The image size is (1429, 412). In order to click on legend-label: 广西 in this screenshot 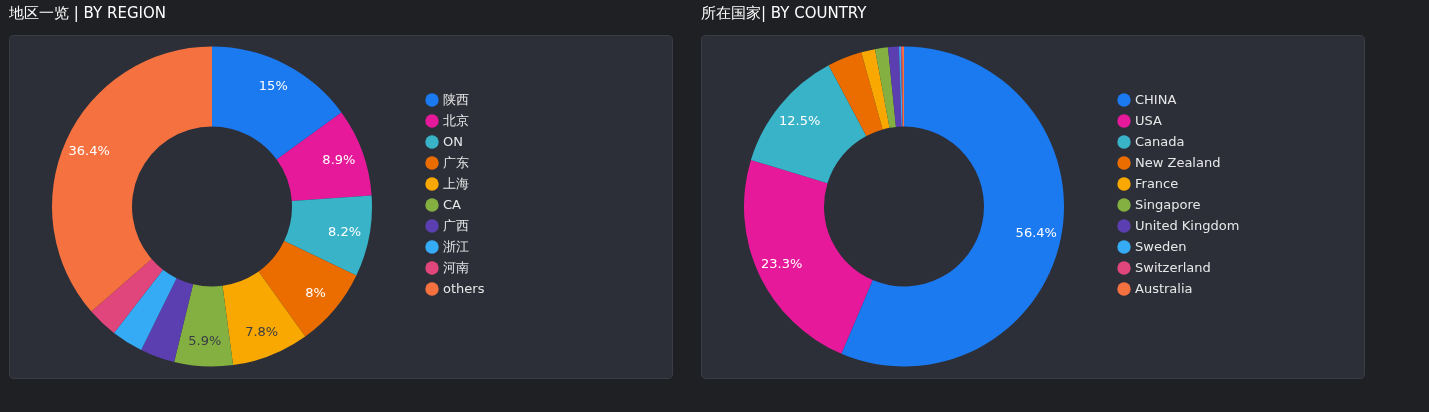, I will do `click(456, 225)`.